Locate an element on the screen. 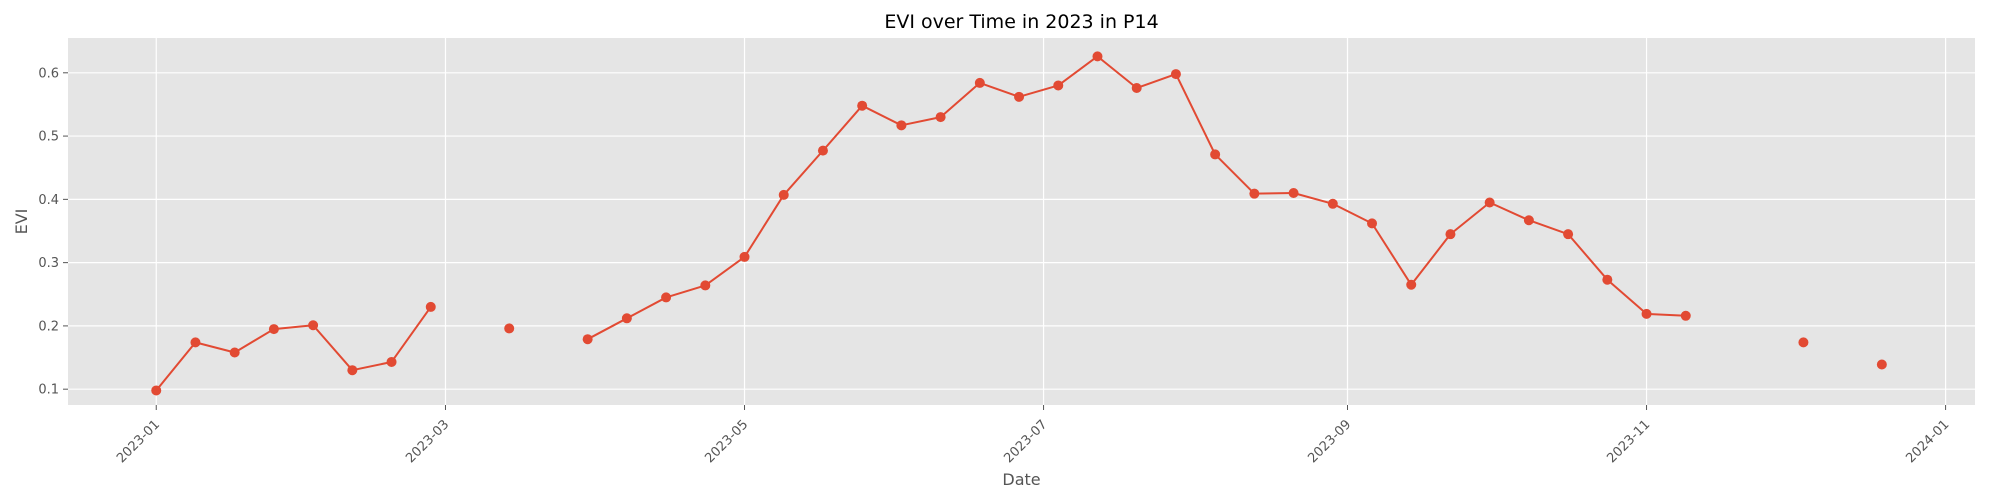 This screenshot has height=504, width=2000. x-tick-label: 2023-05 is located at coordinates (726, 441).